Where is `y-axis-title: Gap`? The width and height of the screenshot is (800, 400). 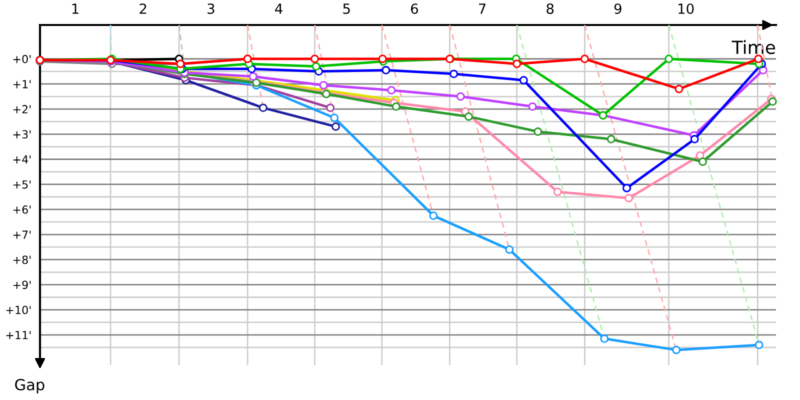
y-axis-title: Gap is located at coordinates (29, 386).